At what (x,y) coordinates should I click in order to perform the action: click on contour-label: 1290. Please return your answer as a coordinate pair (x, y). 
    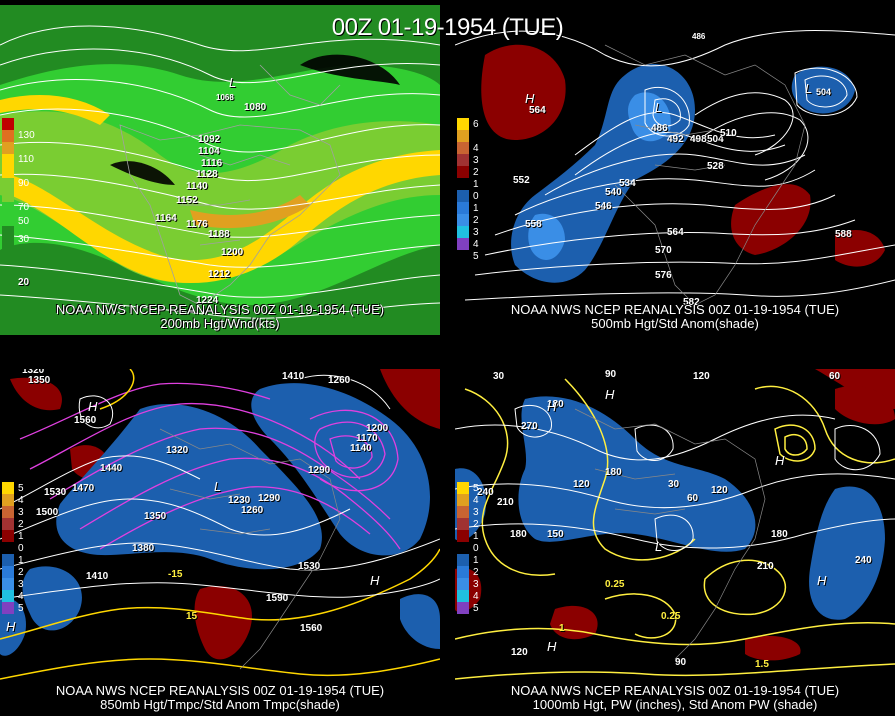
    Looking at the image, I should click on (319, 470).